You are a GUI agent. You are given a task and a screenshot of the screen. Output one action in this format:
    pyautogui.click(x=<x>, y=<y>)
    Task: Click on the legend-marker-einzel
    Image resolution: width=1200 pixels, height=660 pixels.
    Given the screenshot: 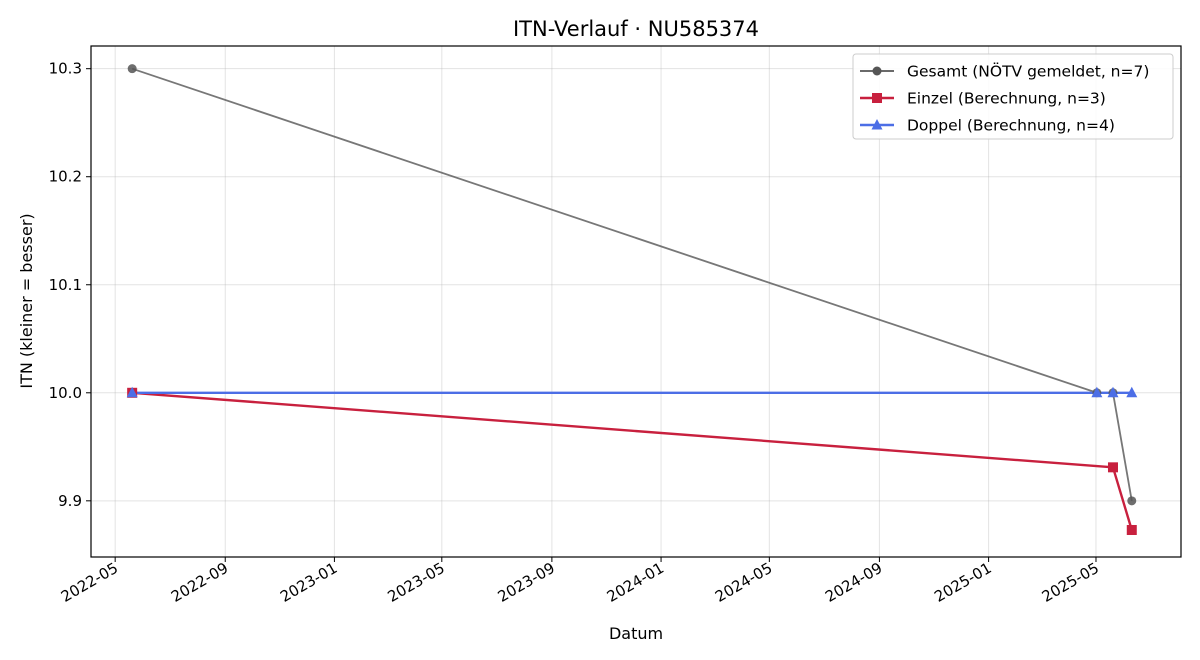 What is the action you would take?
    pyautogui.click(x=877, y=98)
    